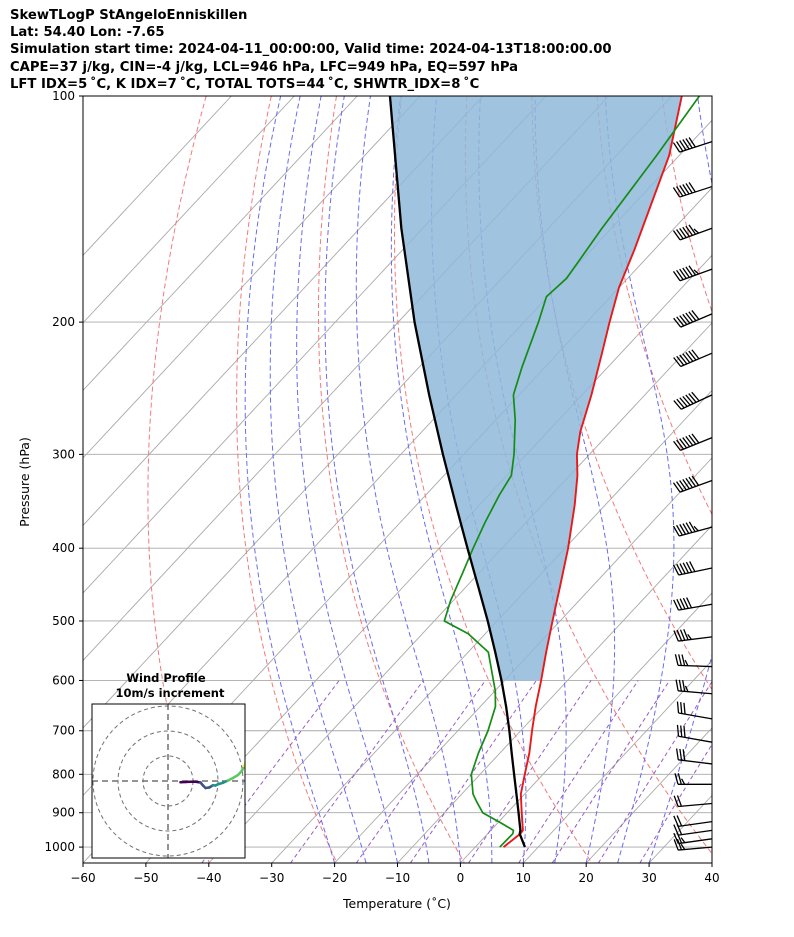 This screenshot has width=794, height=937. Describe the element at coordinates (648, 878) in the screenshot. I see `x-tick-label: 30` at that location.